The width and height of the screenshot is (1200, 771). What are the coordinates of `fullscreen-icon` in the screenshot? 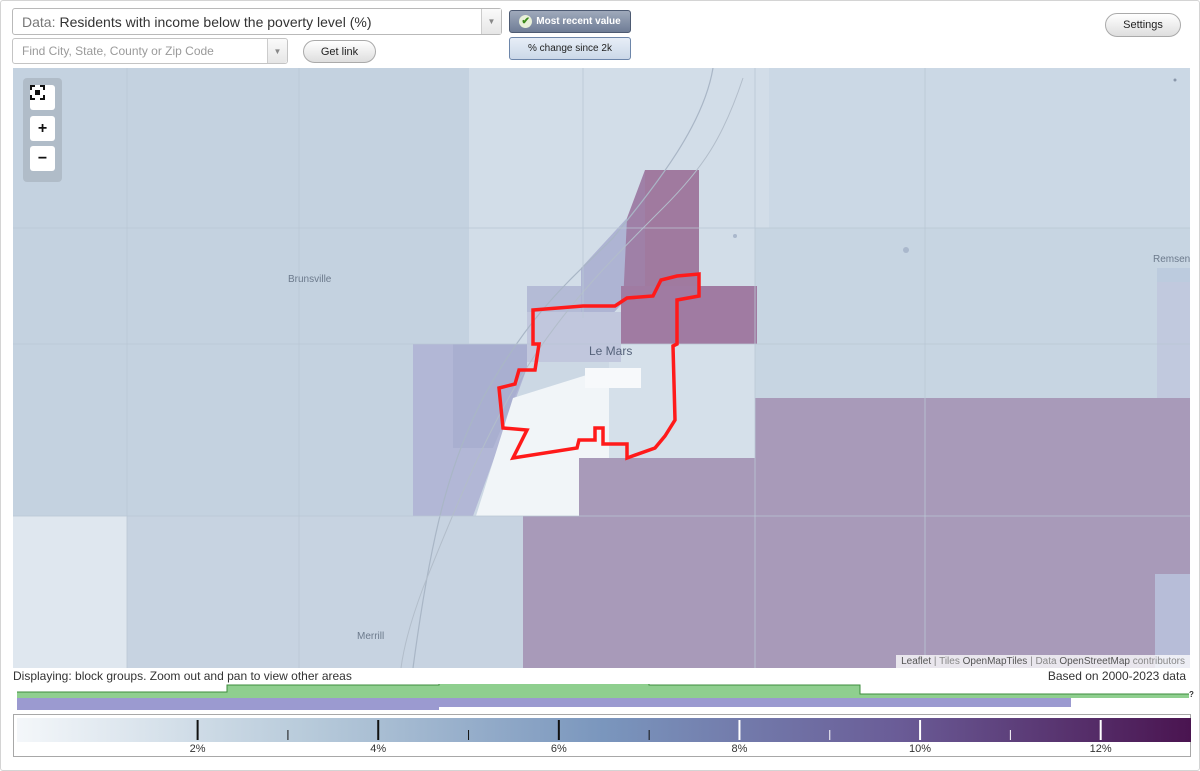 It's located at (42, 97).